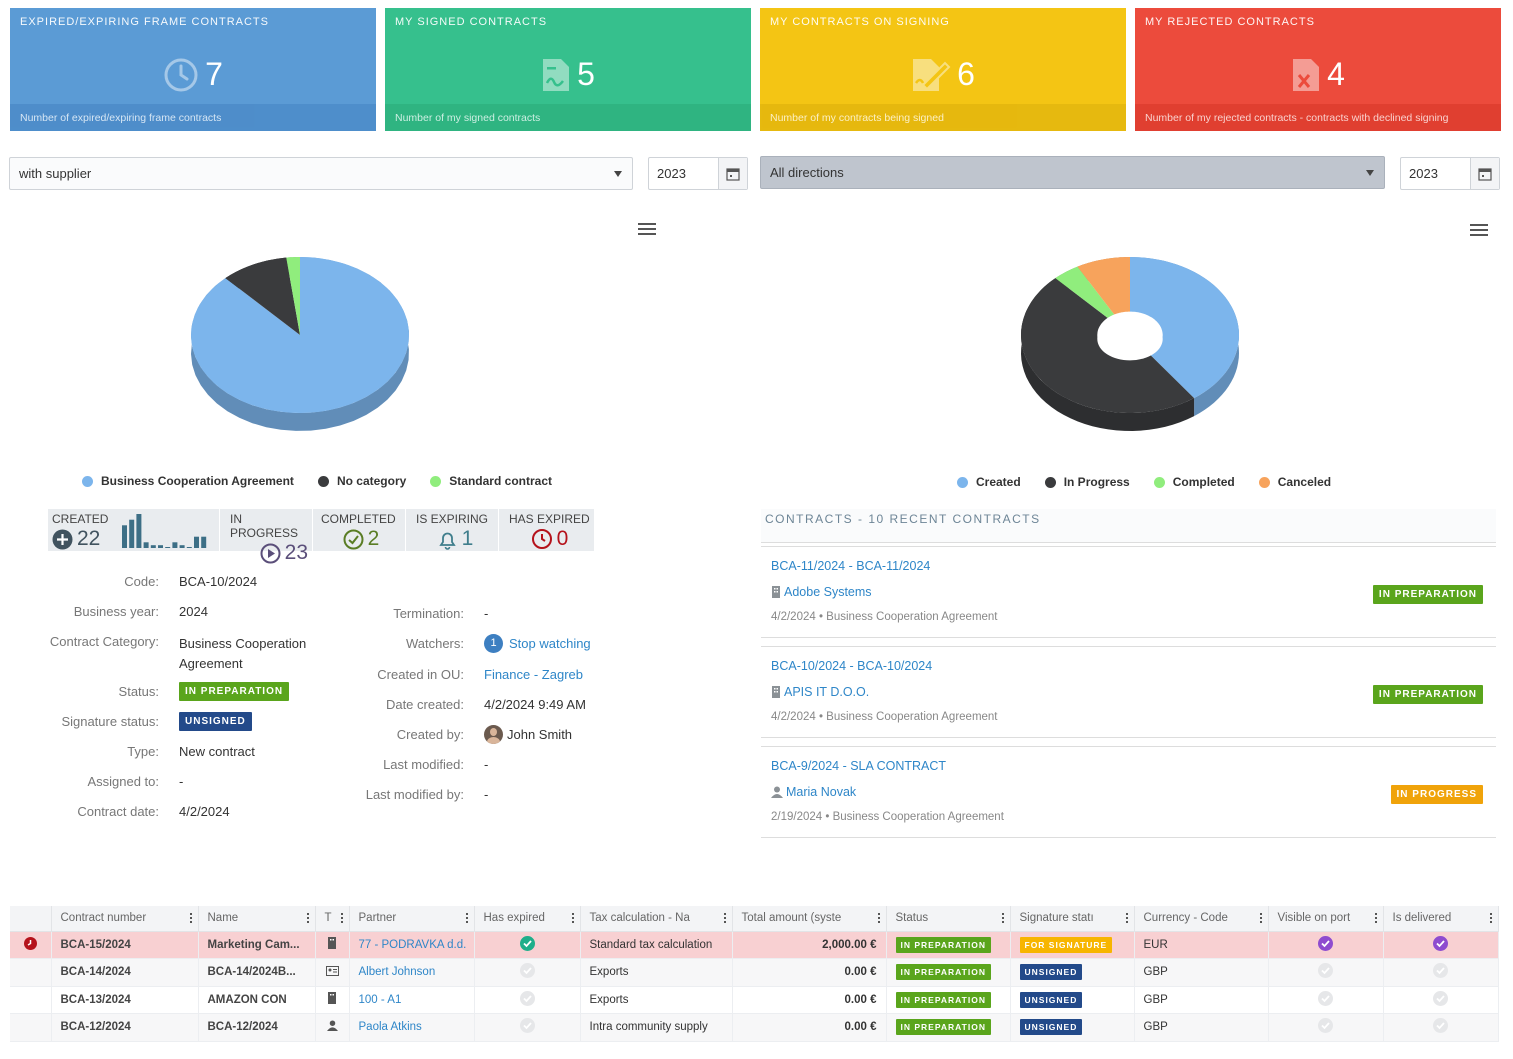  Describe the element at coordinates (1450, 173) in the screenshot. I see `year-picker-right: 2023` at that location.